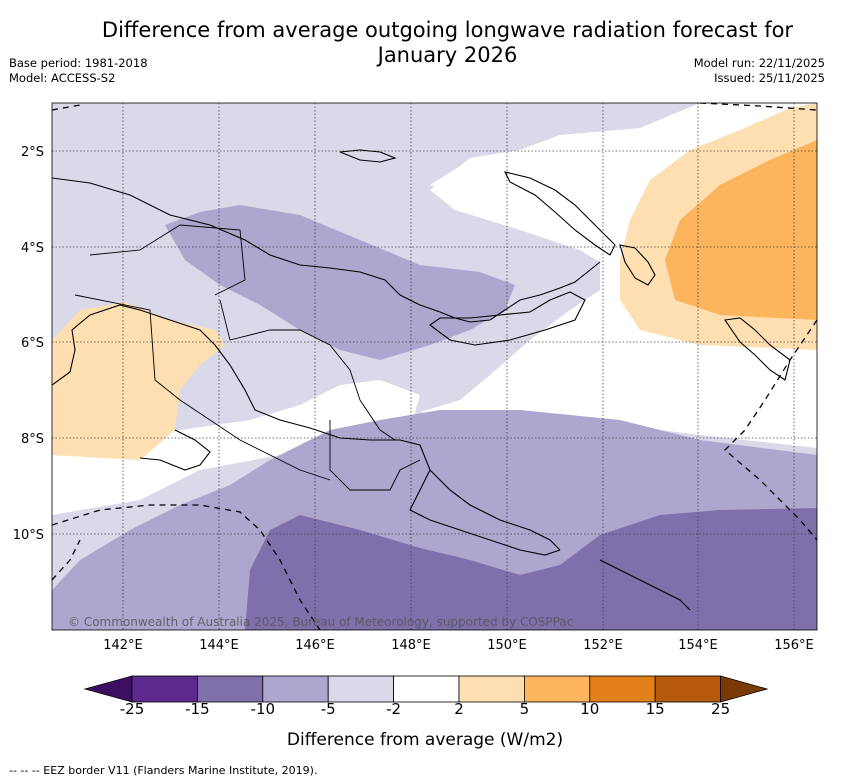  I want to click on lat-label: 2°S, so click(32, 152).